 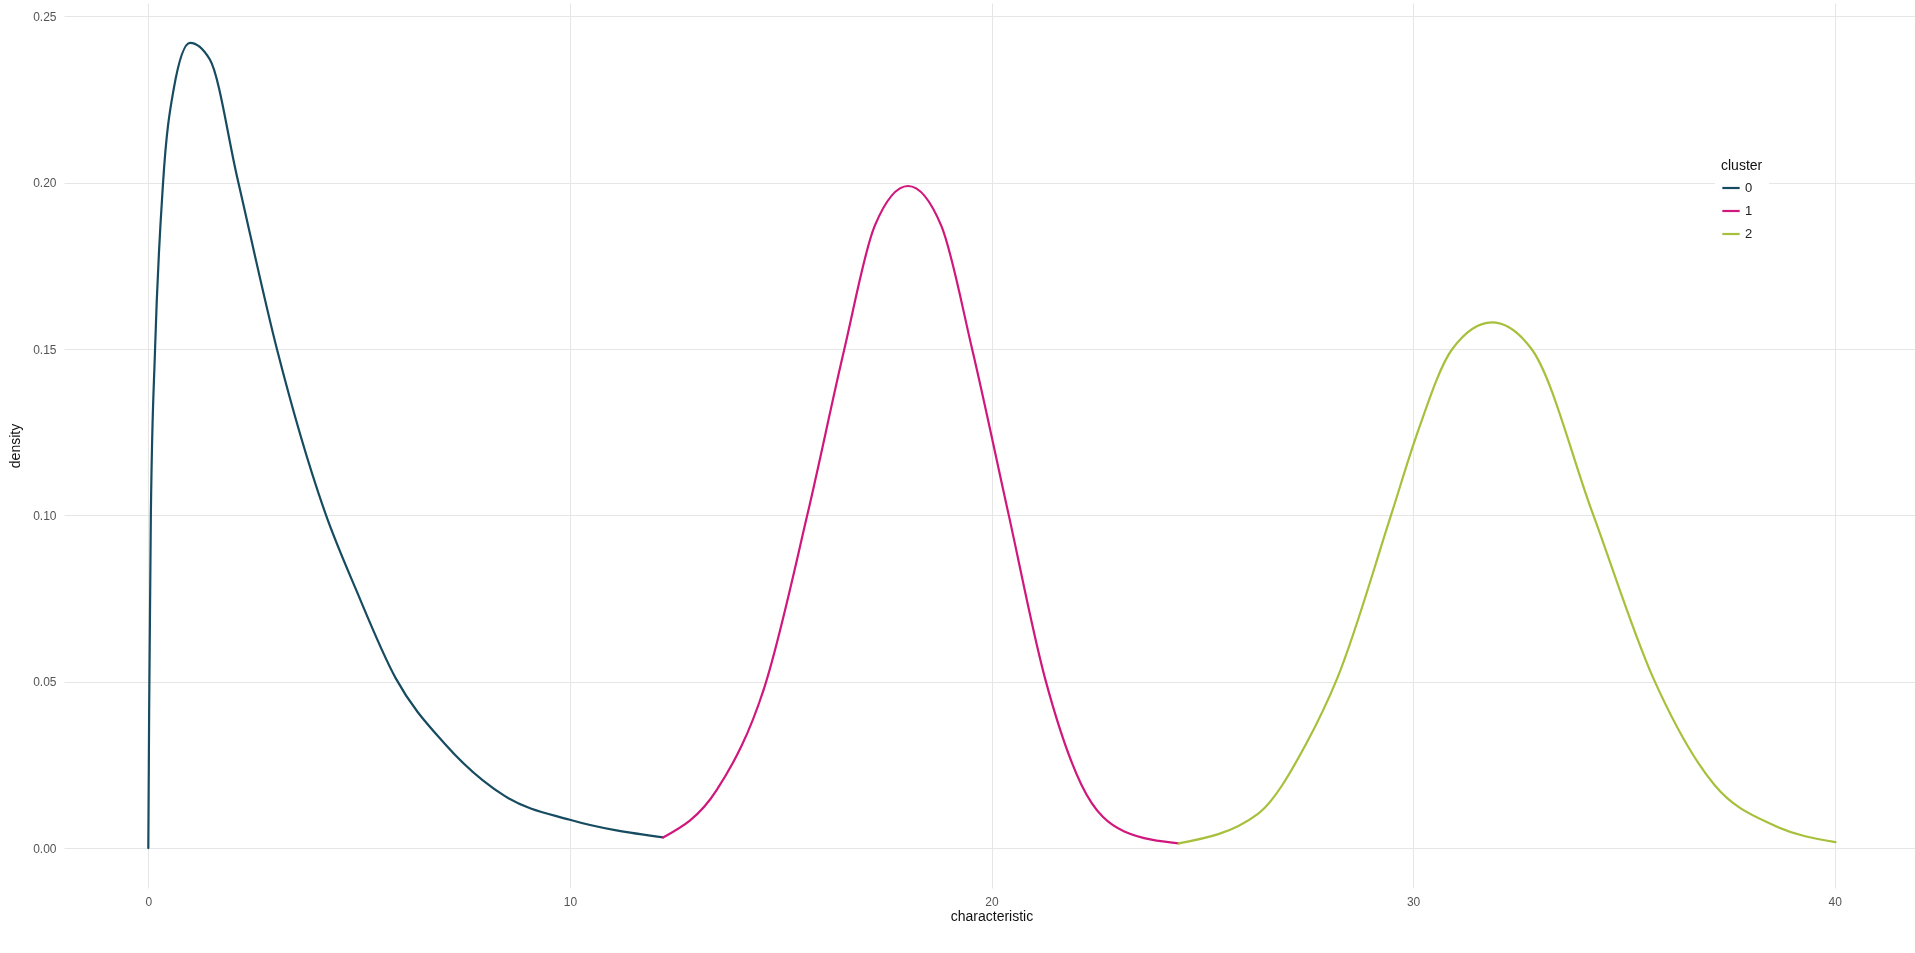 What do you see at coordinates (1835, 901) in the screenshot?
I see `x-tick-label: 40` at bounding box center [1835, 901].